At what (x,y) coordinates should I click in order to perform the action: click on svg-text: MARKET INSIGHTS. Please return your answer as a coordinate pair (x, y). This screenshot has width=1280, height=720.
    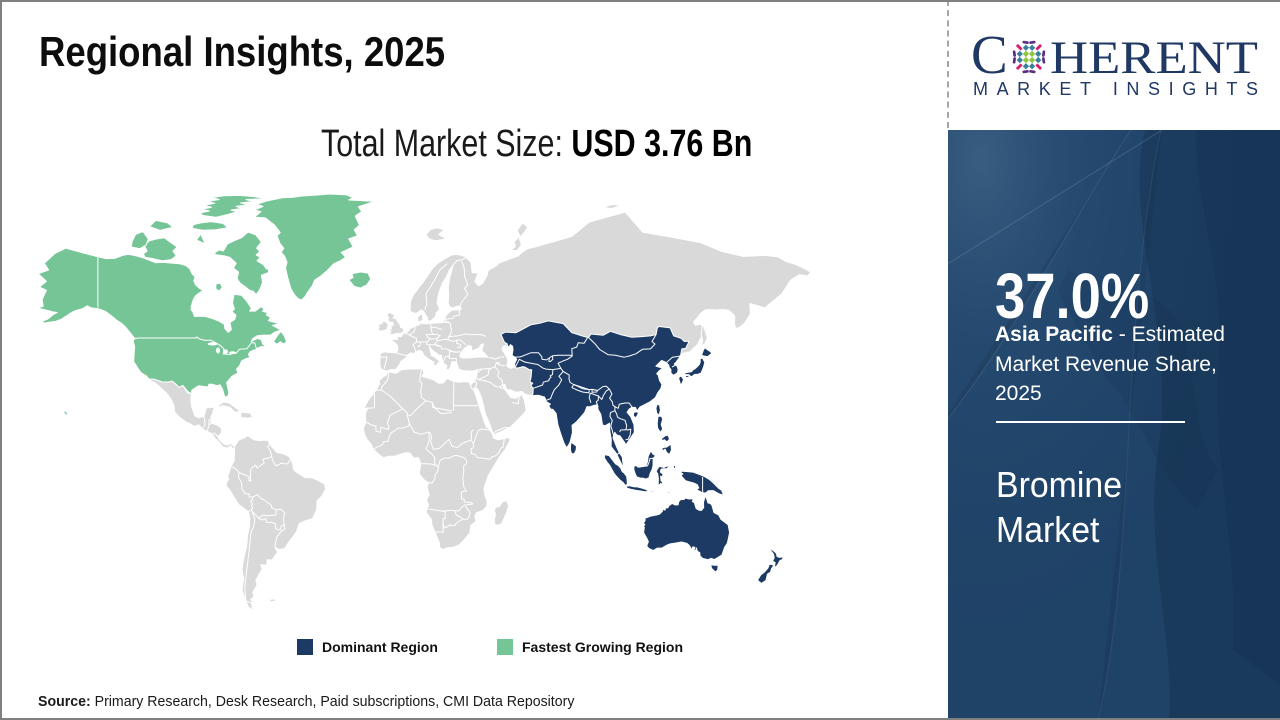
    Looking at the image, I should click on (1115, 89).